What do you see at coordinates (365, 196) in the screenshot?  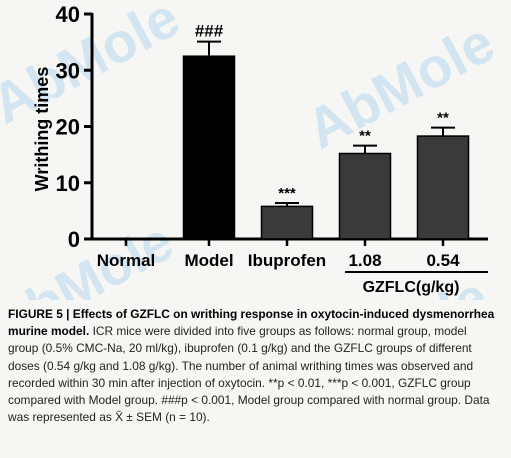 I see `bar-1.08` at bounding box center [365, 196].